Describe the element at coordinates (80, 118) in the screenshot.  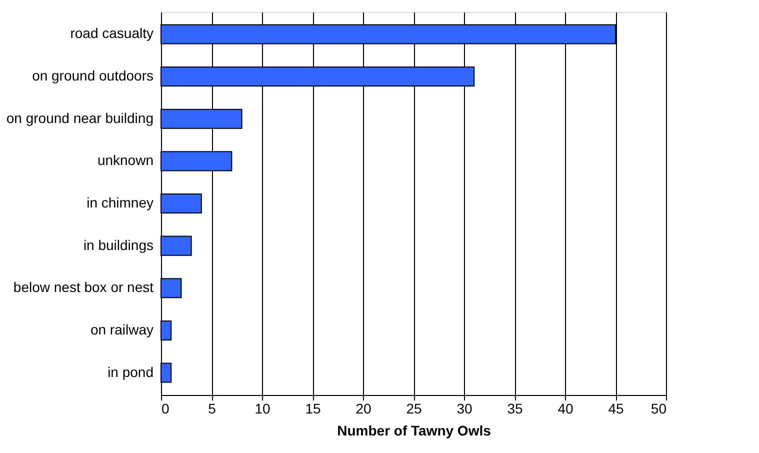
I see `y-tick-label: on ground near building` at that location.